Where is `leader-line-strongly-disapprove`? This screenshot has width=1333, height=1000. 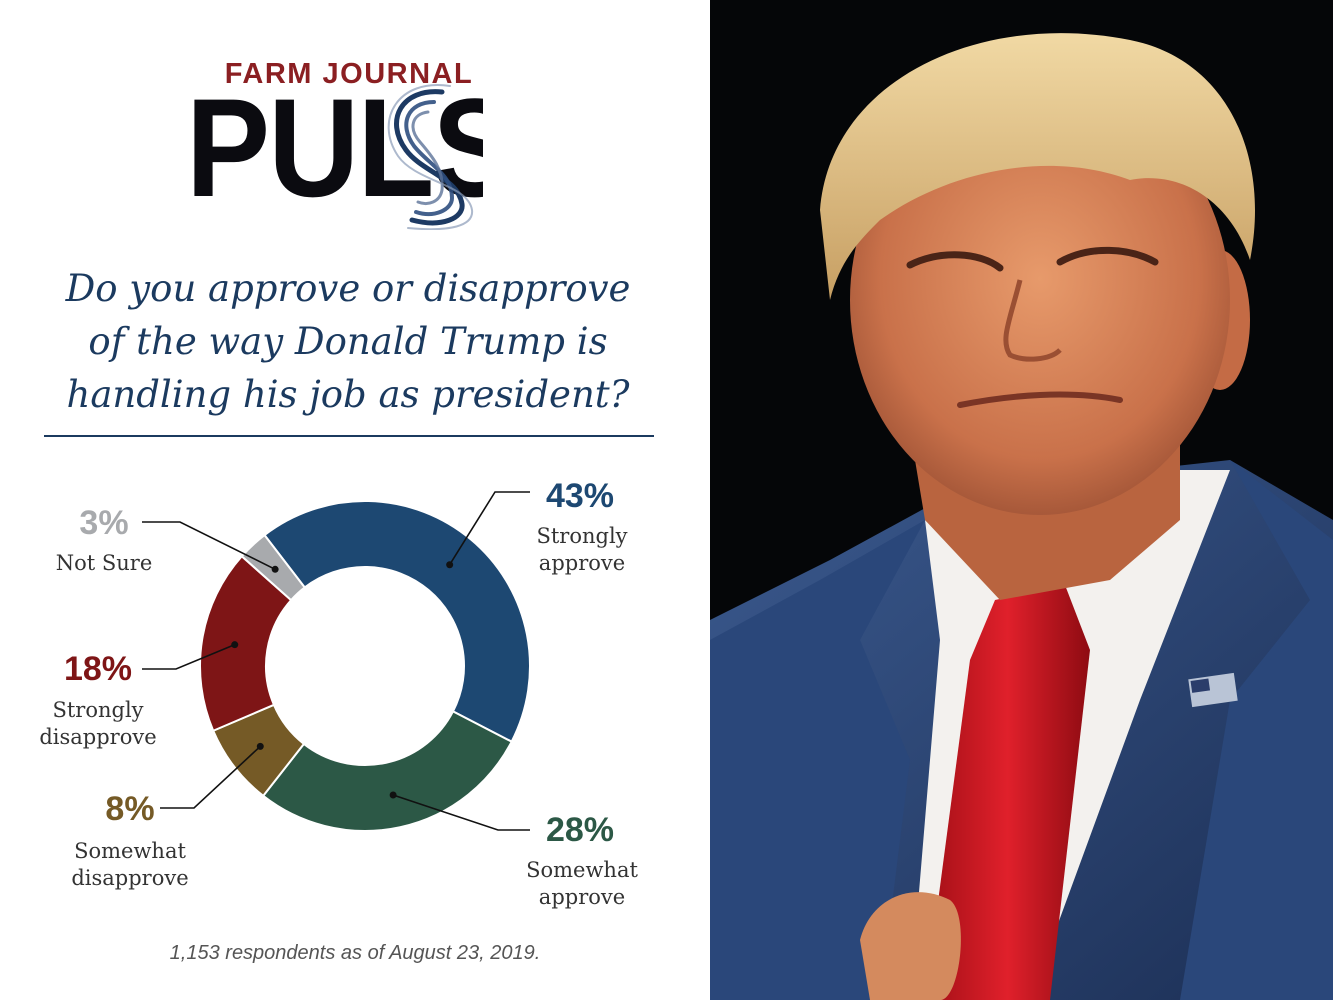
leader-line-strongly-disapprove is located at coordinates (189, 656).